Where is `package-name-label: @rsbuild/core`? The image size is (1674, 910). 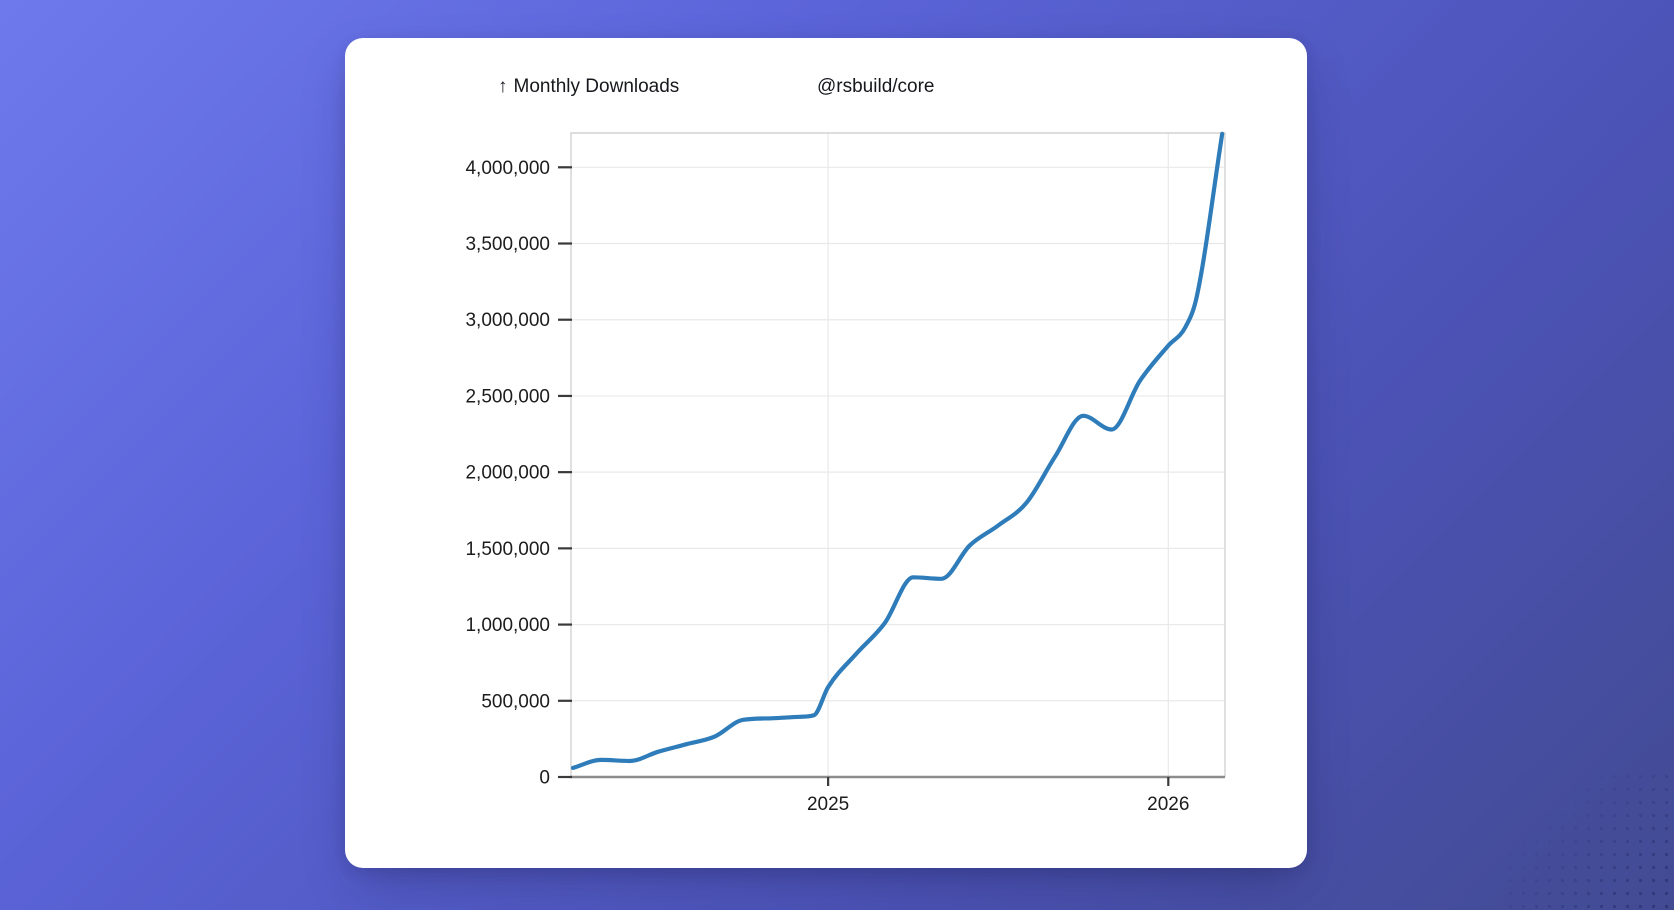 package-name-label: @rsbuild/core is located at coordinates (876, 86).